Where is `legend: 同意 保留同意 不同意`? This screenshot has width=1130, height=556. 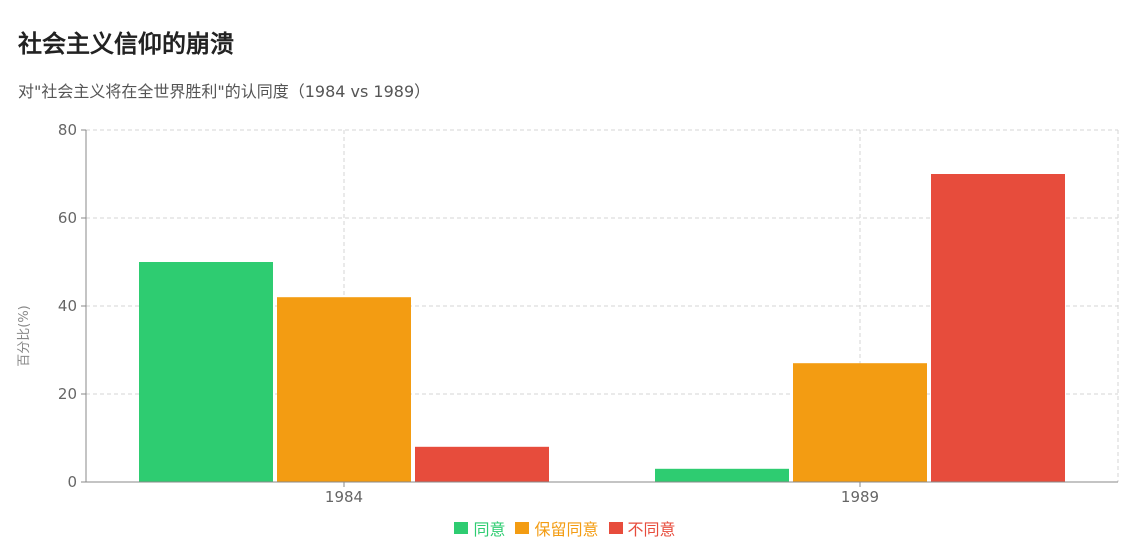 legend: 同意 保留同意 不同意 is located at coordinates (565, 528).